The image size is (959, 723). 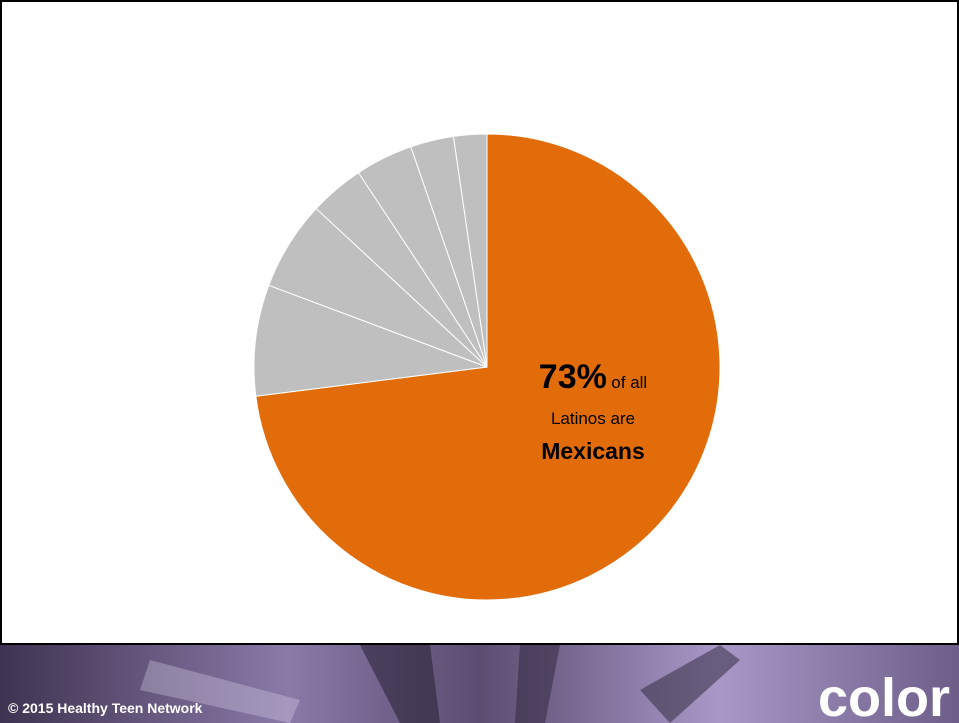 I want to click on annotation-line-1: 73% of all, so click(x=593, y=377).